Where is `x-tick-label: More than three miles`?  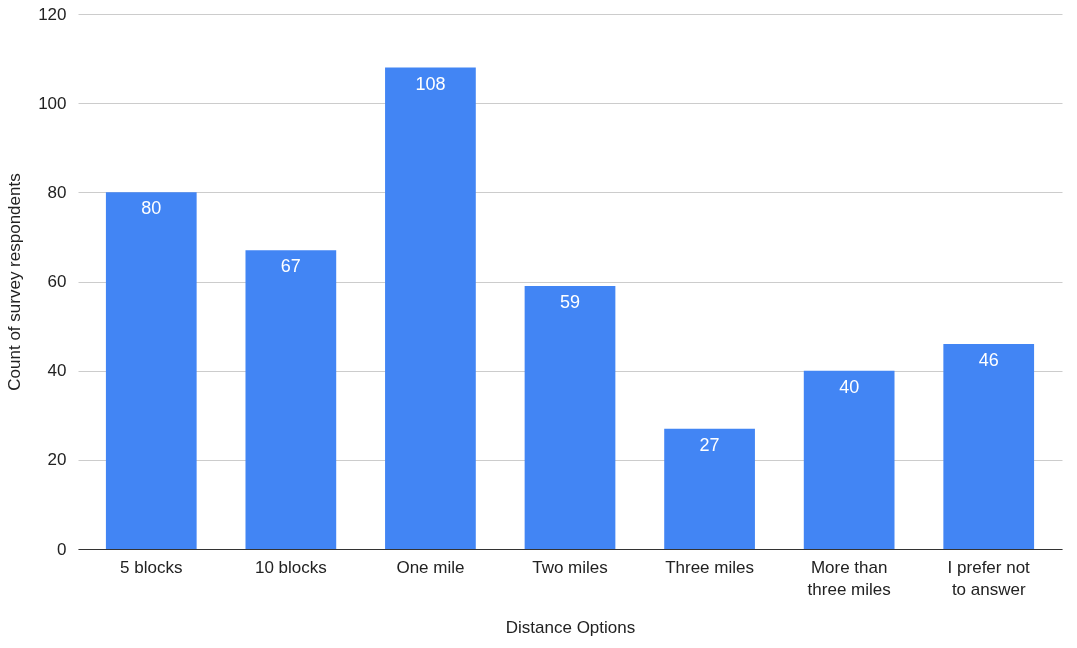
x-tick-label: More than three miles is located at coordinates (849, 578).